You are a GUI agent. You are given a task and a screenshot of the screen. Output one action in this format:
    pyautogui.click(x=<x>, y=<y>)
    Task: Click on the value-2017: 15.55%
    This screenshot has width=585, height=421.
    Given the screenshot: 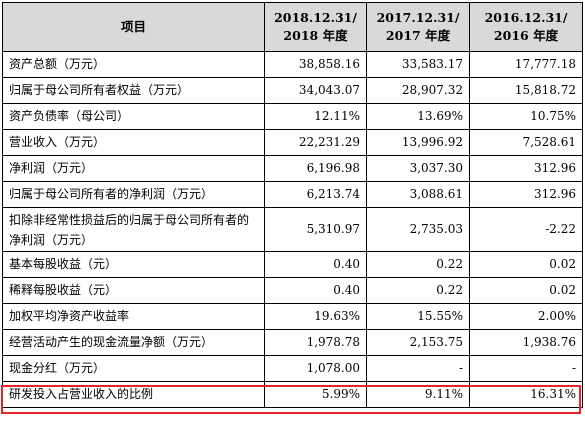 What is the action you would take?
    pyautogui.click(x=418, y=316)
    